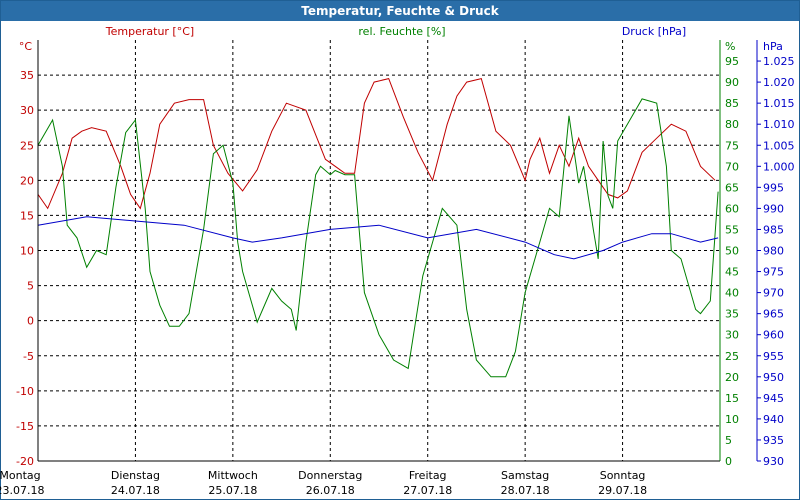 The width and height of the screenshot is (800, 500). Describe the element at coordinates (732, 314) in the screenshot. I see `tick-label-humidity: 35` at that location.